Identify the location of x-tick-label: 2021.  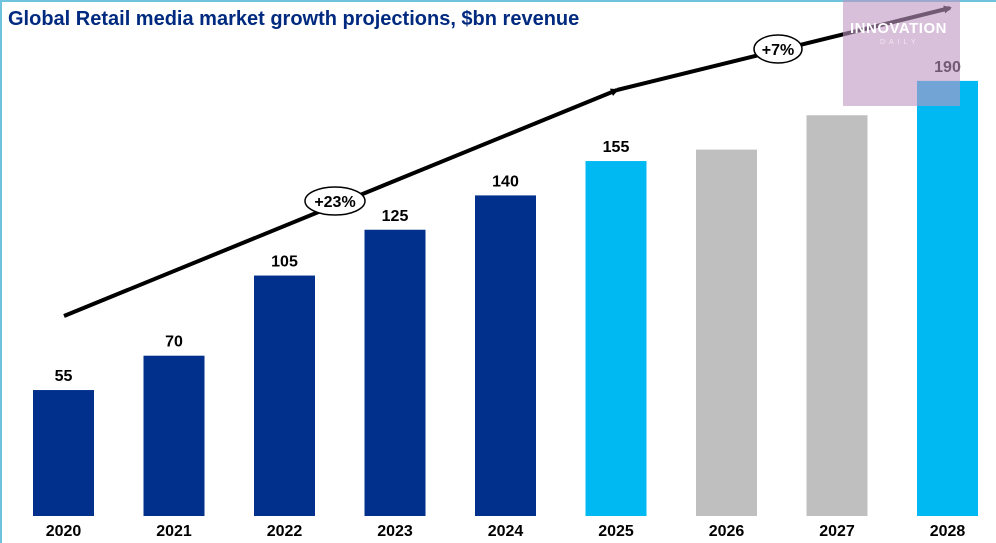
(174, 531).